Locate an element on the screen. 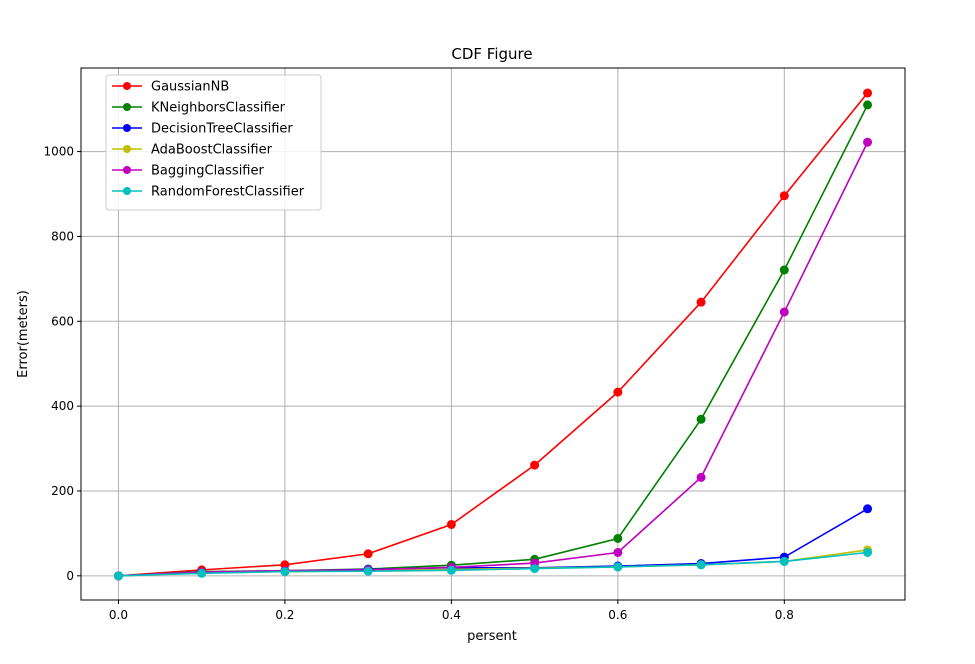  legend-item: KNeighborsClassifier is located at coordinates (199, 108).